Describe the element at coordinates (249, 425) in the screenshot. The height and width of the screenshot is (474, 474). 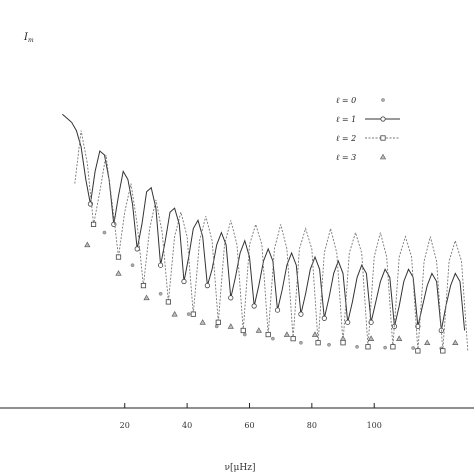
I see `x-tick-label: 60` at that location.